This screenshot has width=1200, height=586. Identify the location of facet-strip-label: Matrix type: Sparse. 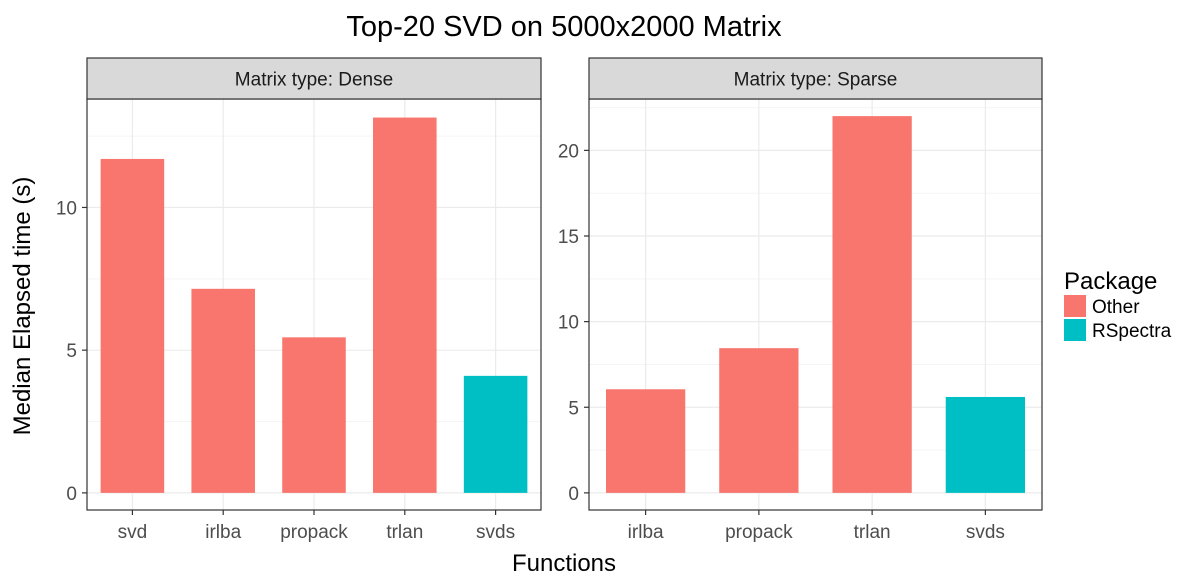
(816, 80).